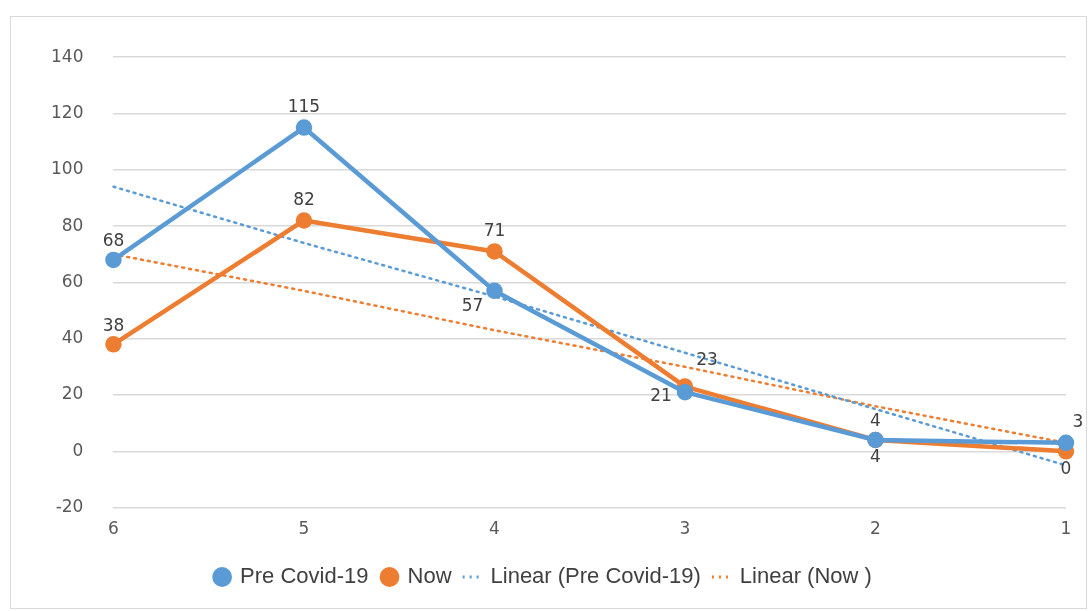 This screenshot has height=611, width=1089. I want to click on legend-label: Pre Covid-19, so click(304, 576).